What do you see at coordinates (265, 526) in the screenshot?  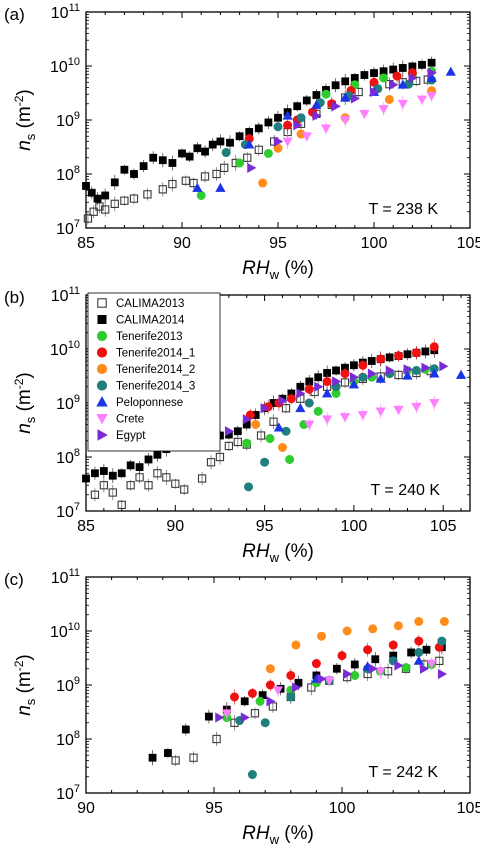 I see `x-tick-label: 95` at bounding box center [265, 526].